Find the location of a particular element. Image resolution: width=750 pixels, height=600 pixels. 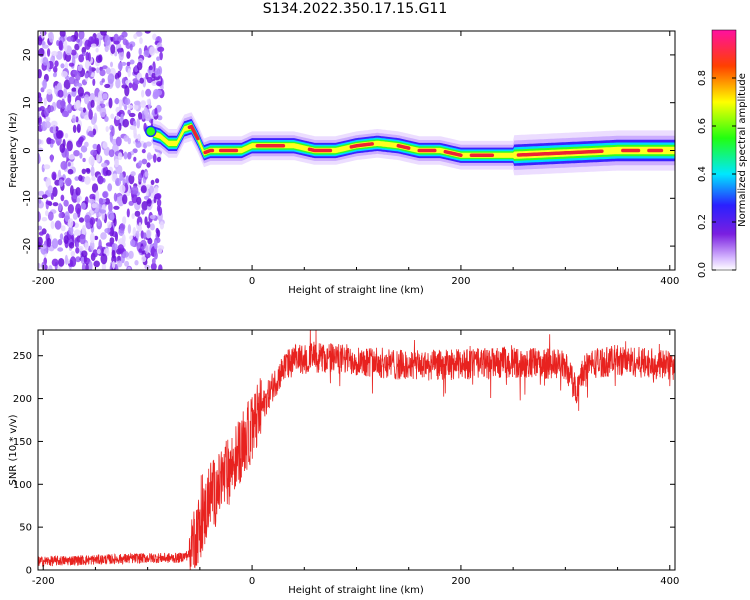

x-tick-label: 400 is located at coordinates (669, 581).